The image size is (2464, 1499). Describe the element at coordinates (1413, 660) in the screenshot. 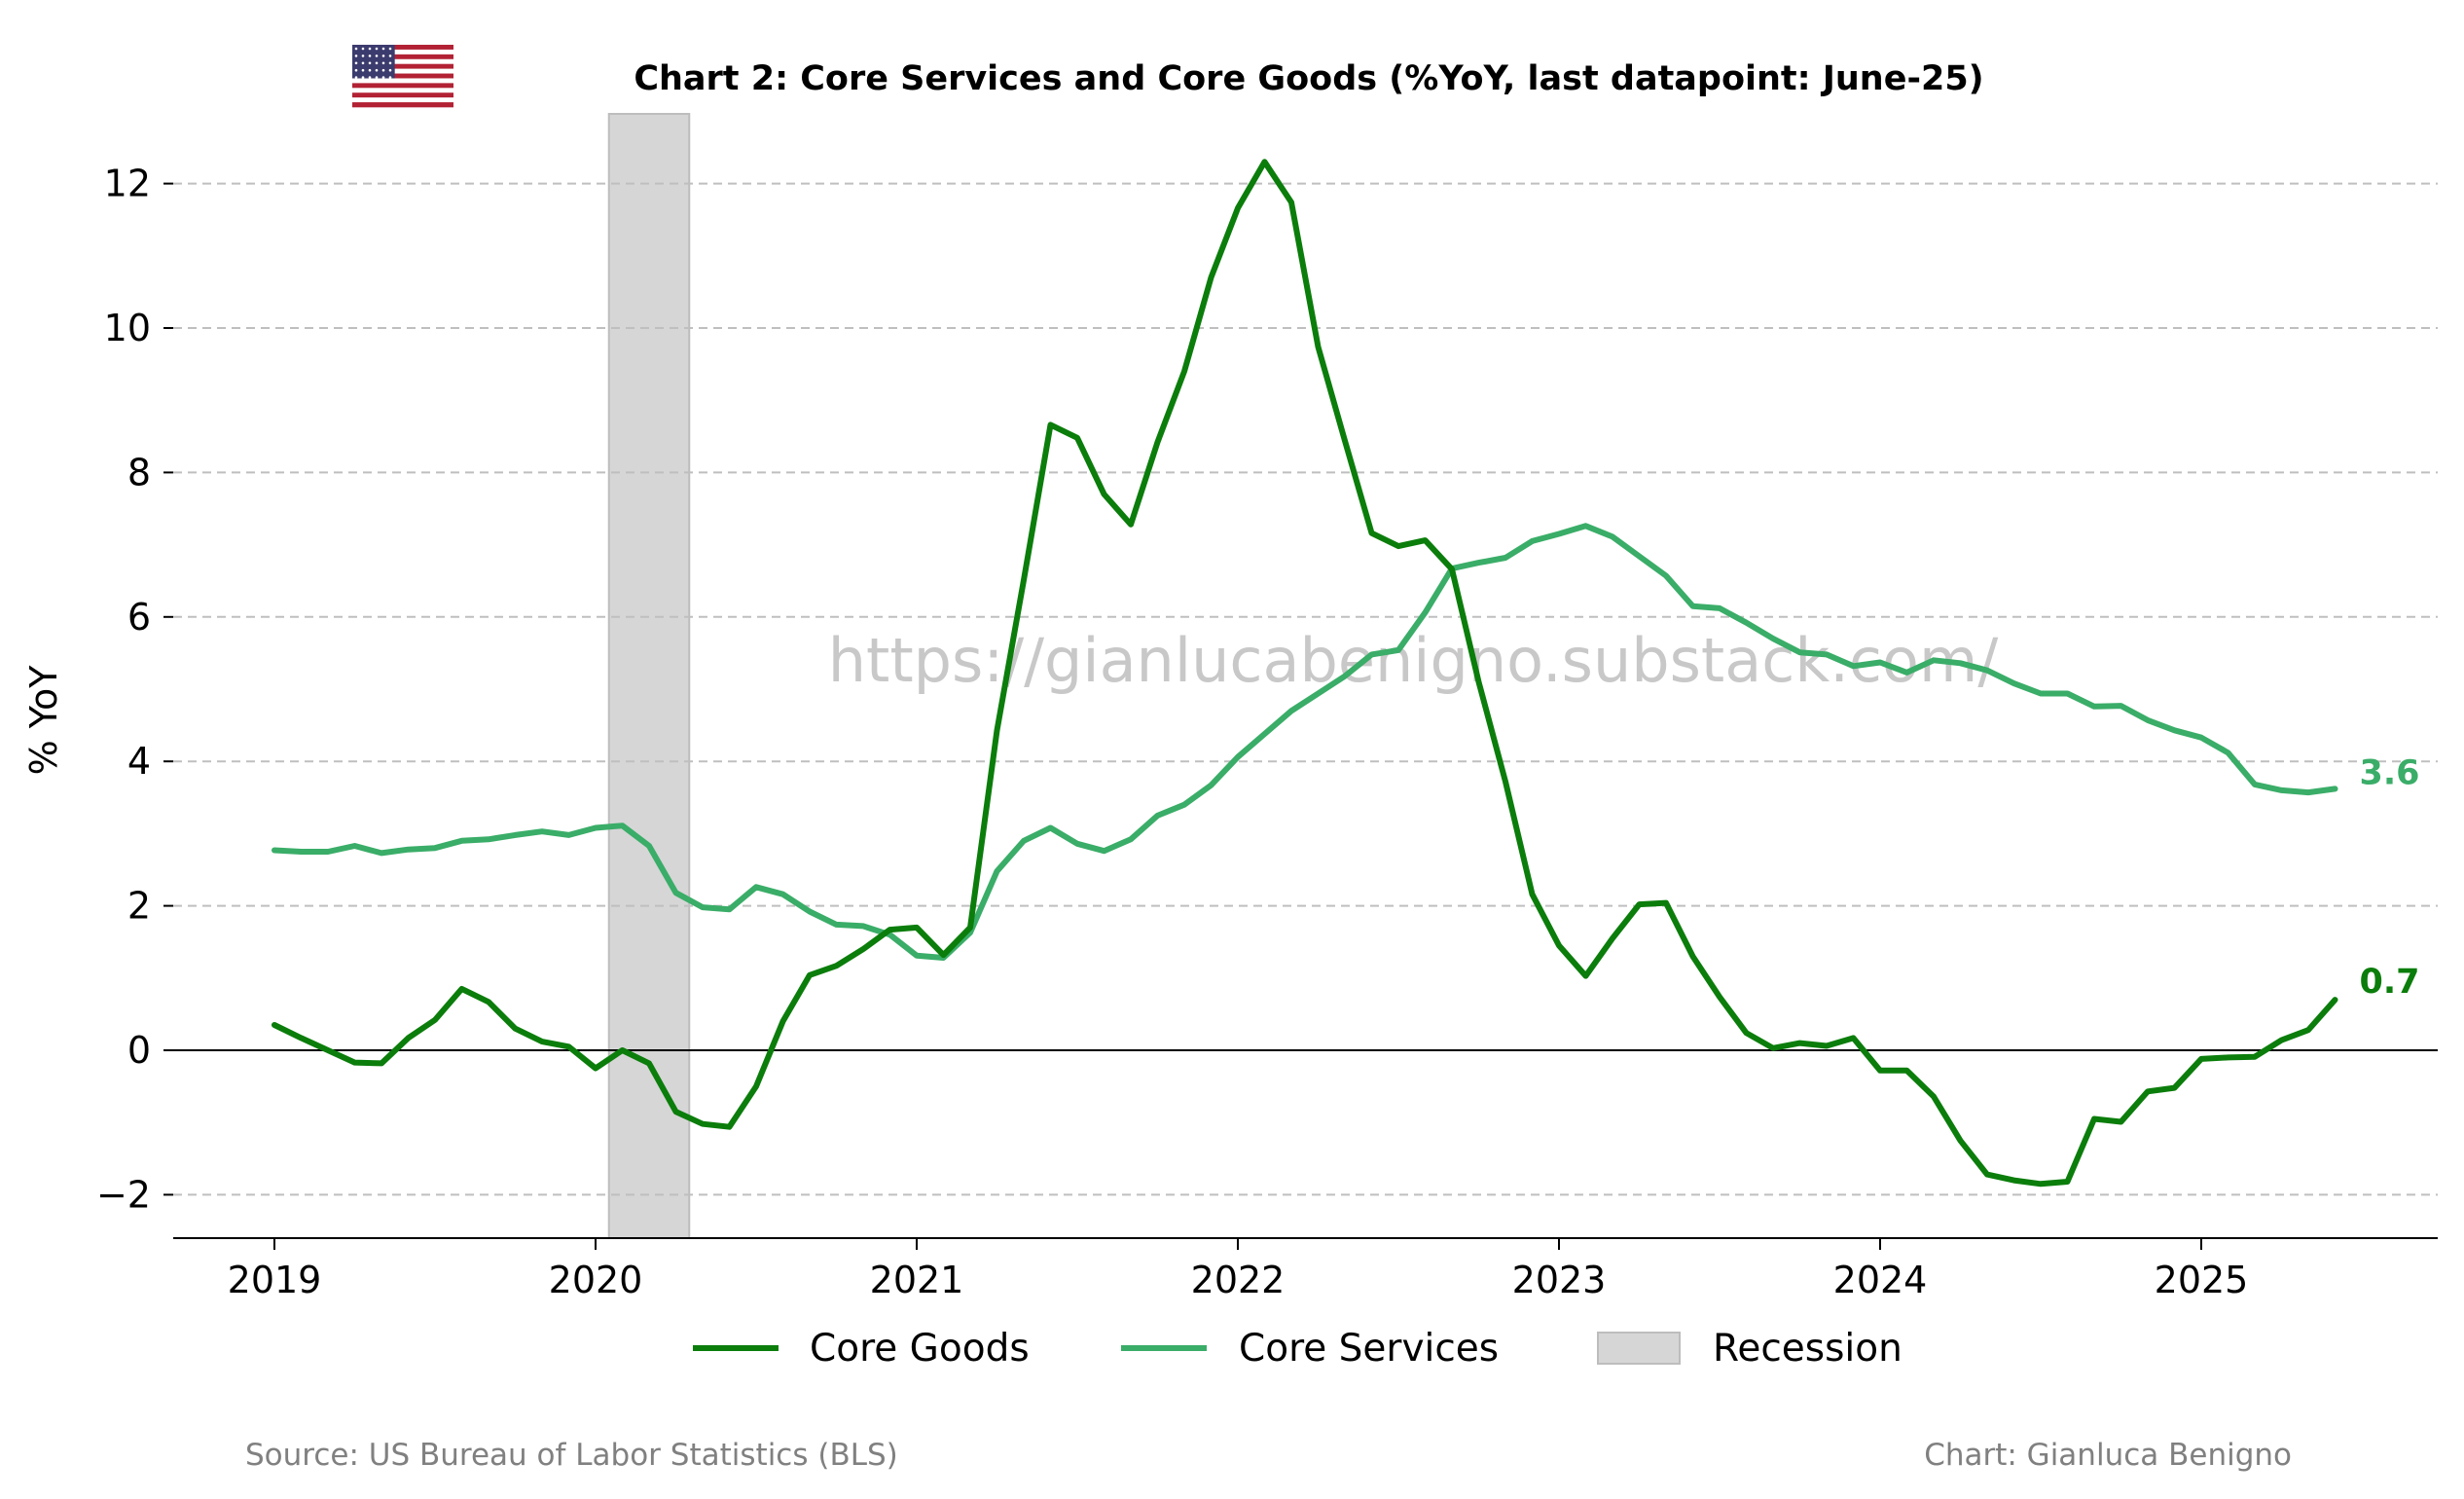

I see `watermark: https://gianlucabenigno.substack.com/` at that location.